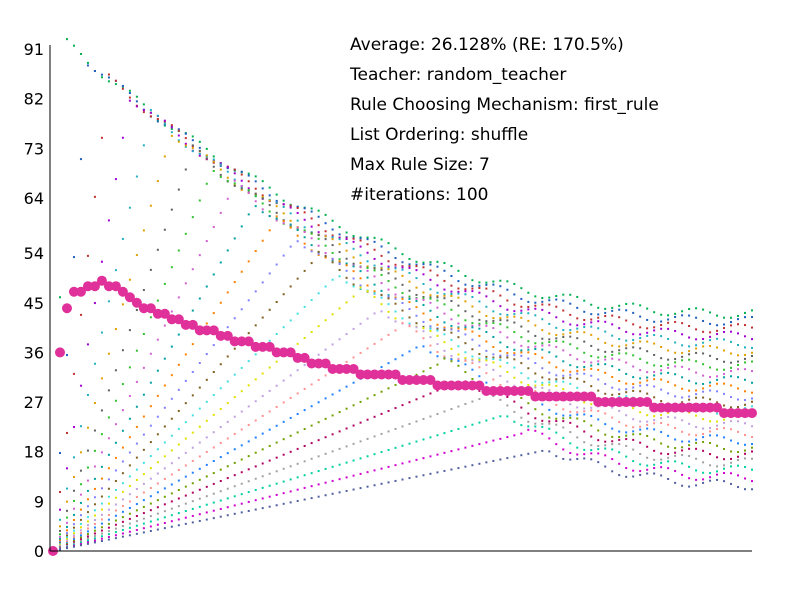 The image size is (800, 600). Describe the element at coordinates (34, 253) in the screenshot. I see `y-tick-label: 54` at that location.